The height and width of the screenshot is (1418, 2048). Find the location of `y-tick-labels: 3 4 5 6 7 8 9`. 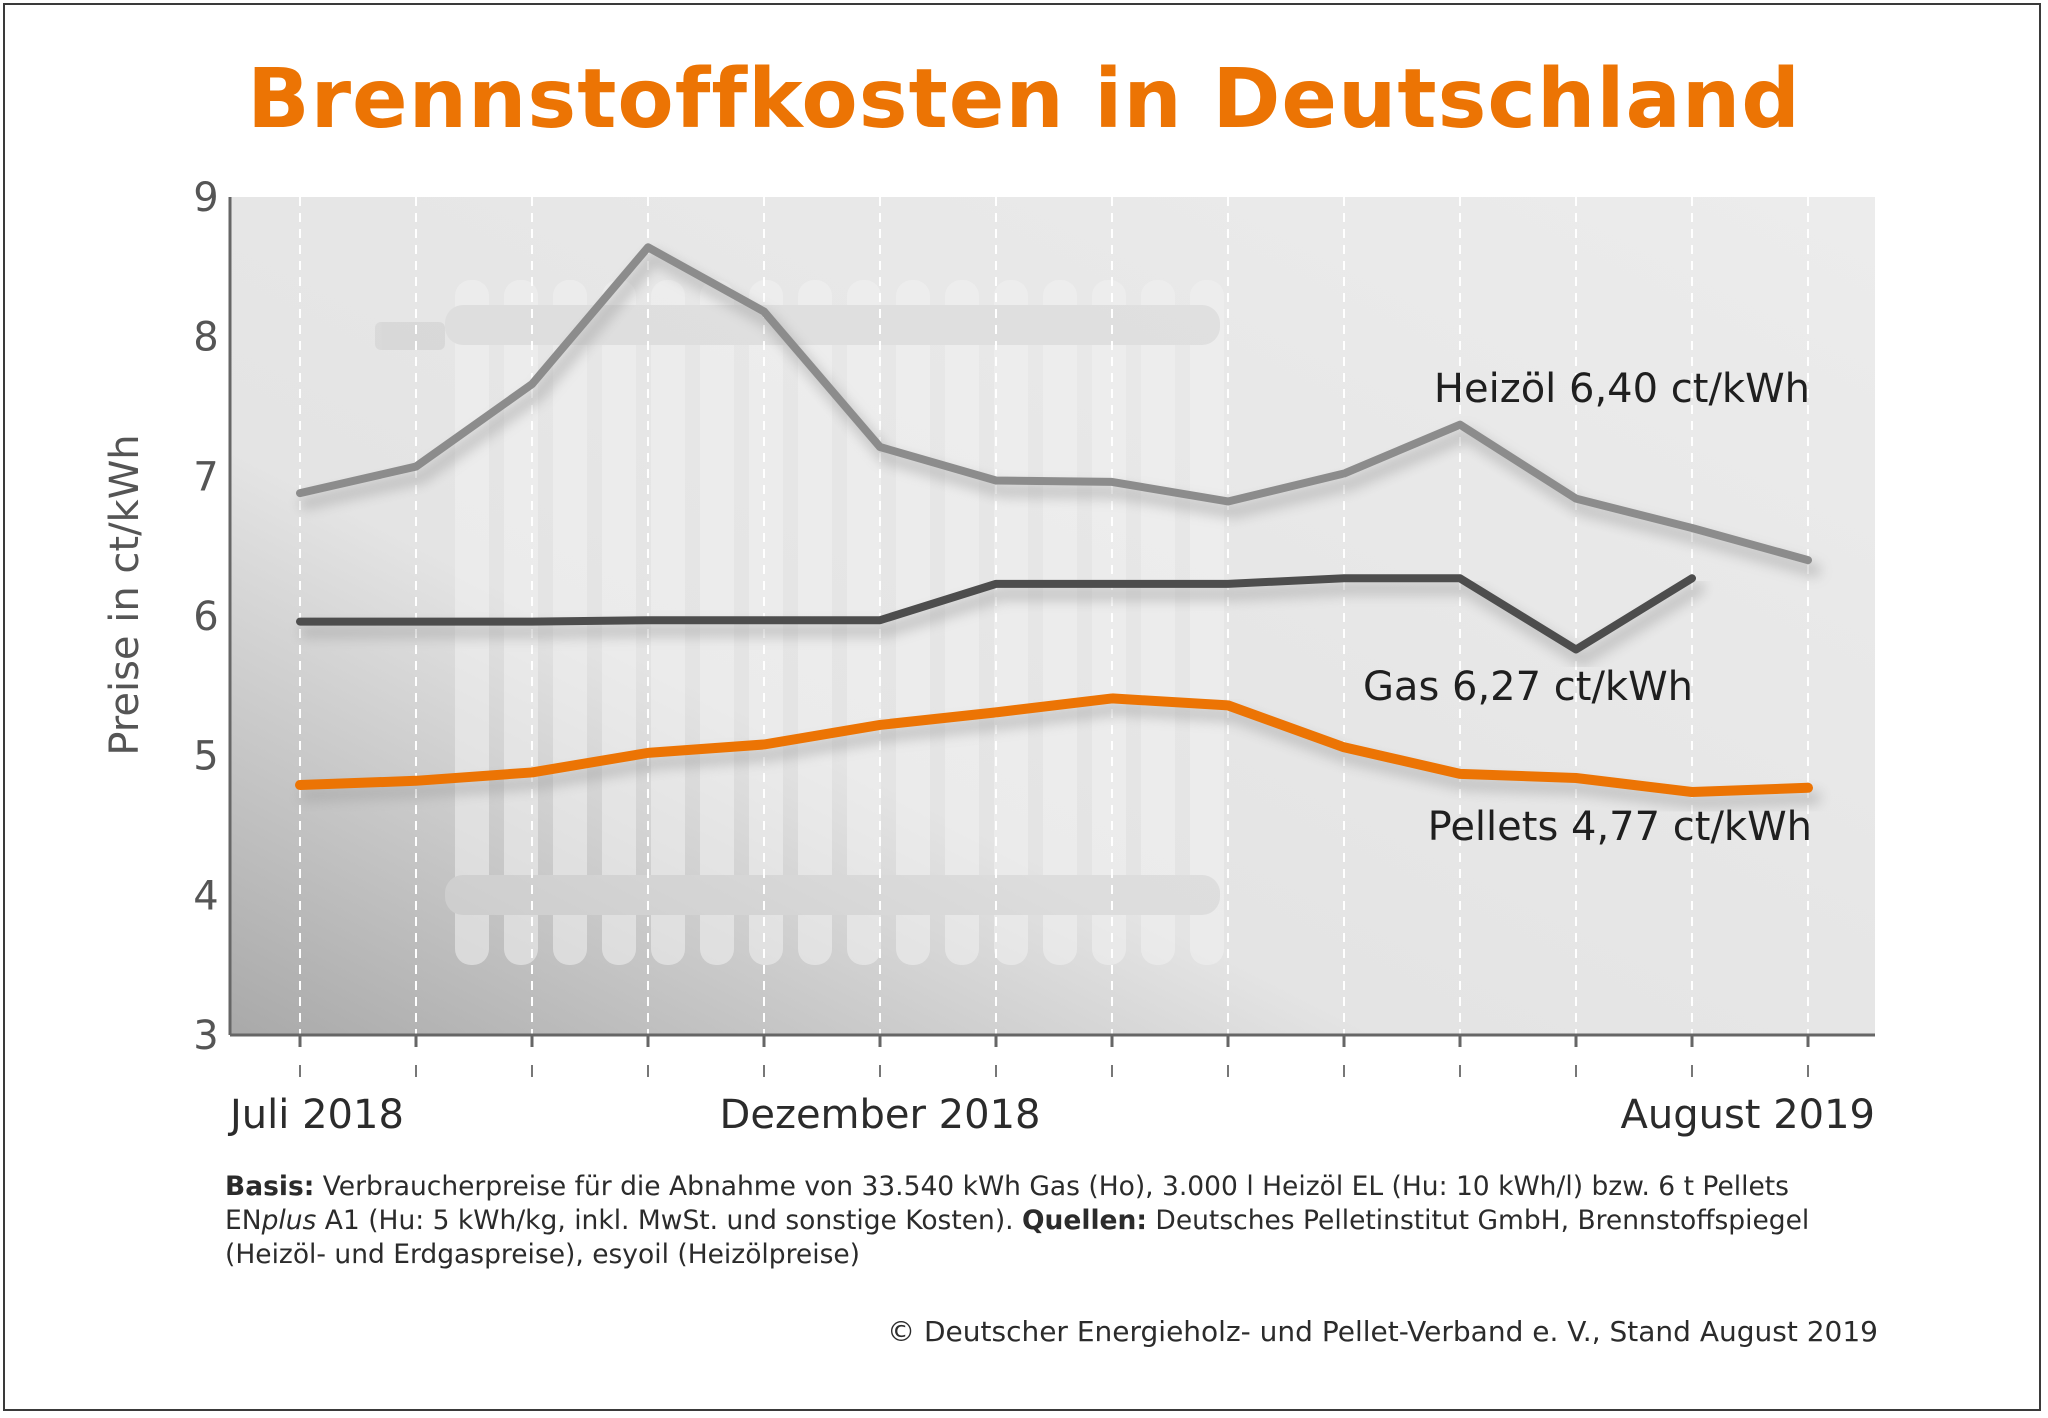

y-tick-labels: 3 4 5 6 7 8 9 is located at coordinates (205, 617).